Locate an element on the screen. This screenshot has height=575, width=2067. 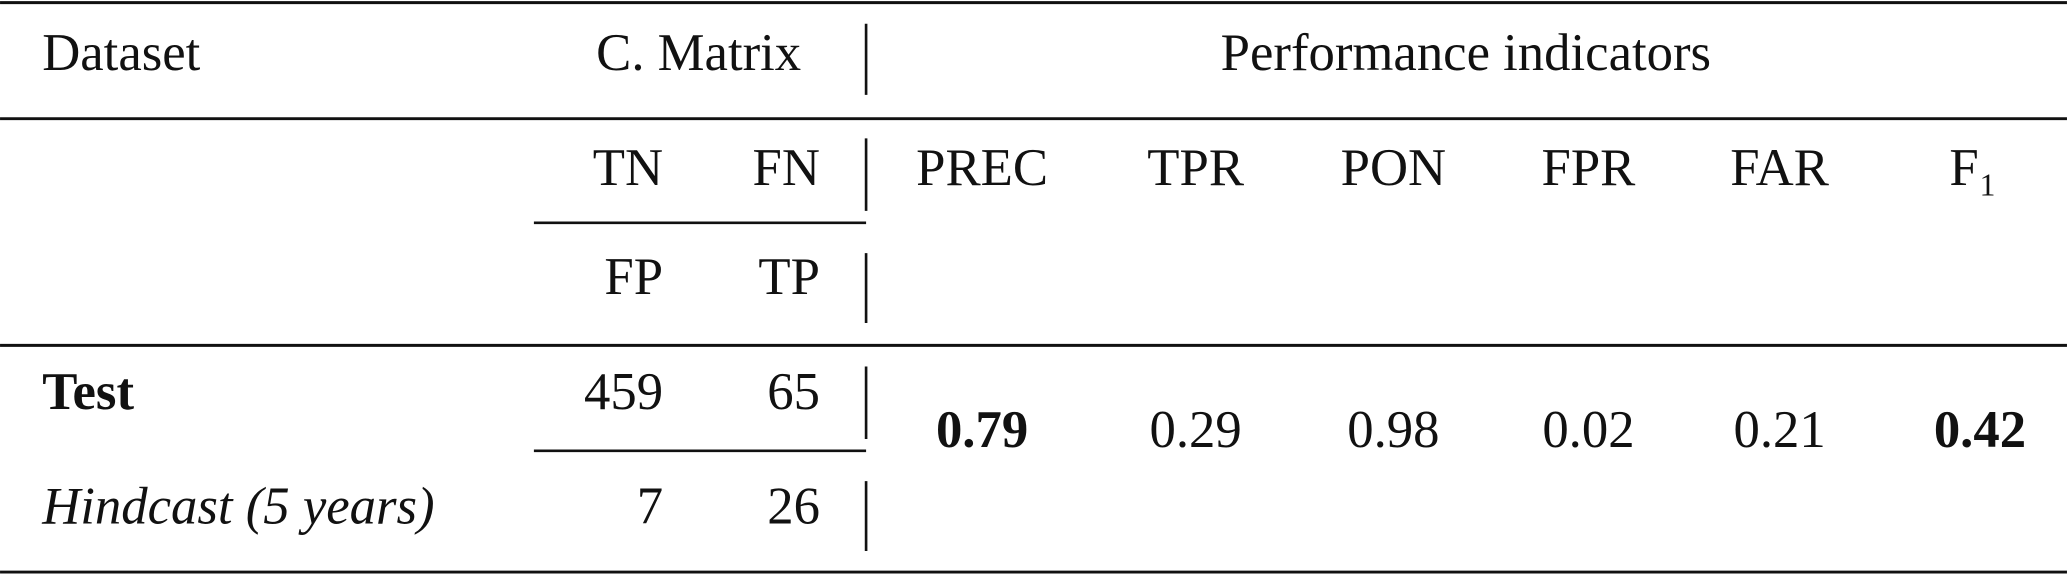
indicator-value: 0.98 is located at coordinates (1393, 430).